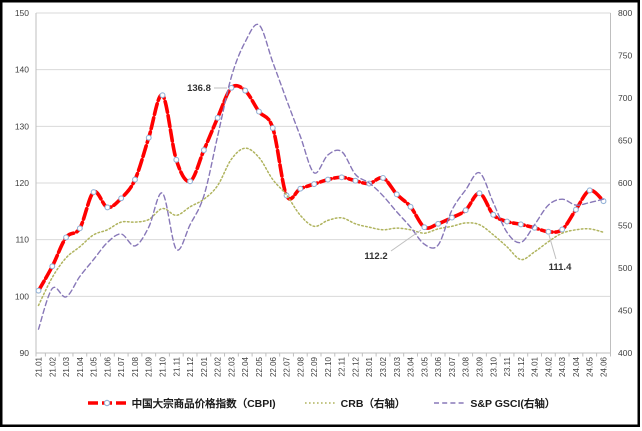 The height and width of the screenshot is (431, 642). I want to click on x-axis-tick-label: 23.06, so click(438, 366).